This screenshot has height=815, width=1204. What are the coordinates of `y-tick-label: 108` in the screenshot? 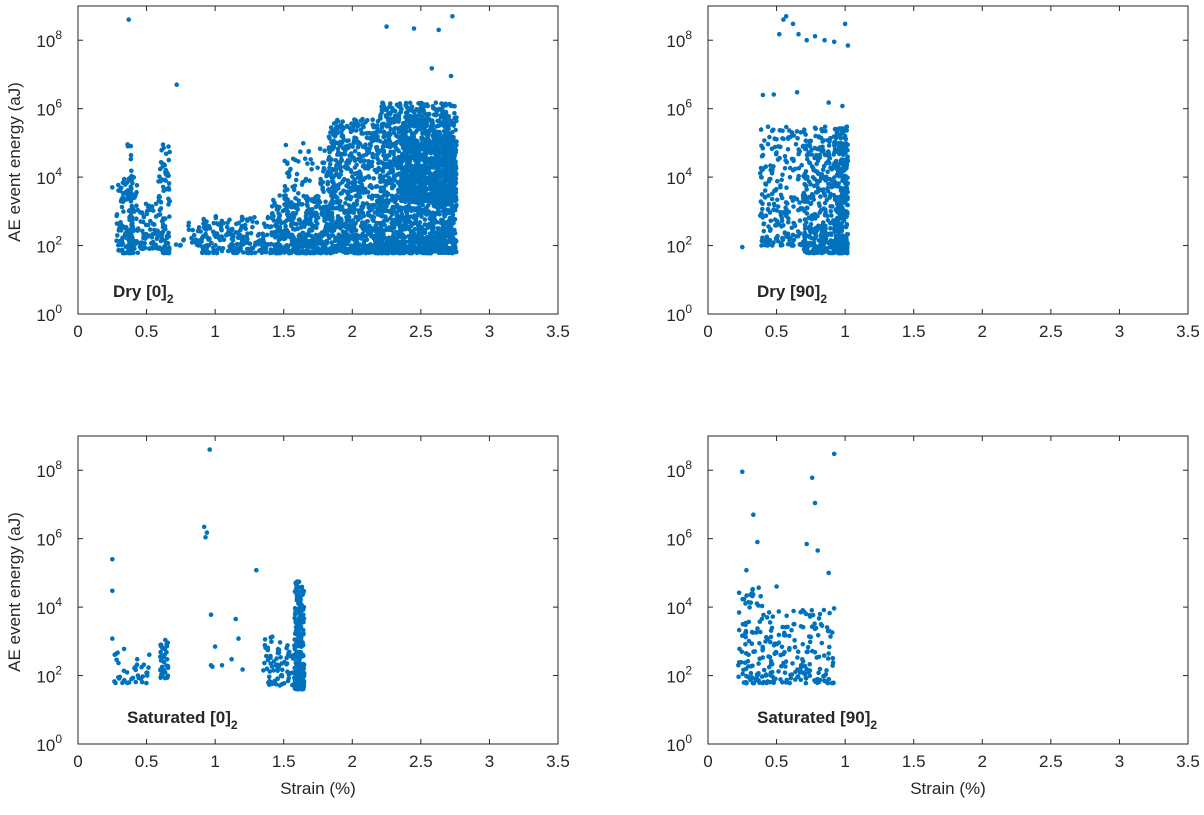 It's located at (679, 39).